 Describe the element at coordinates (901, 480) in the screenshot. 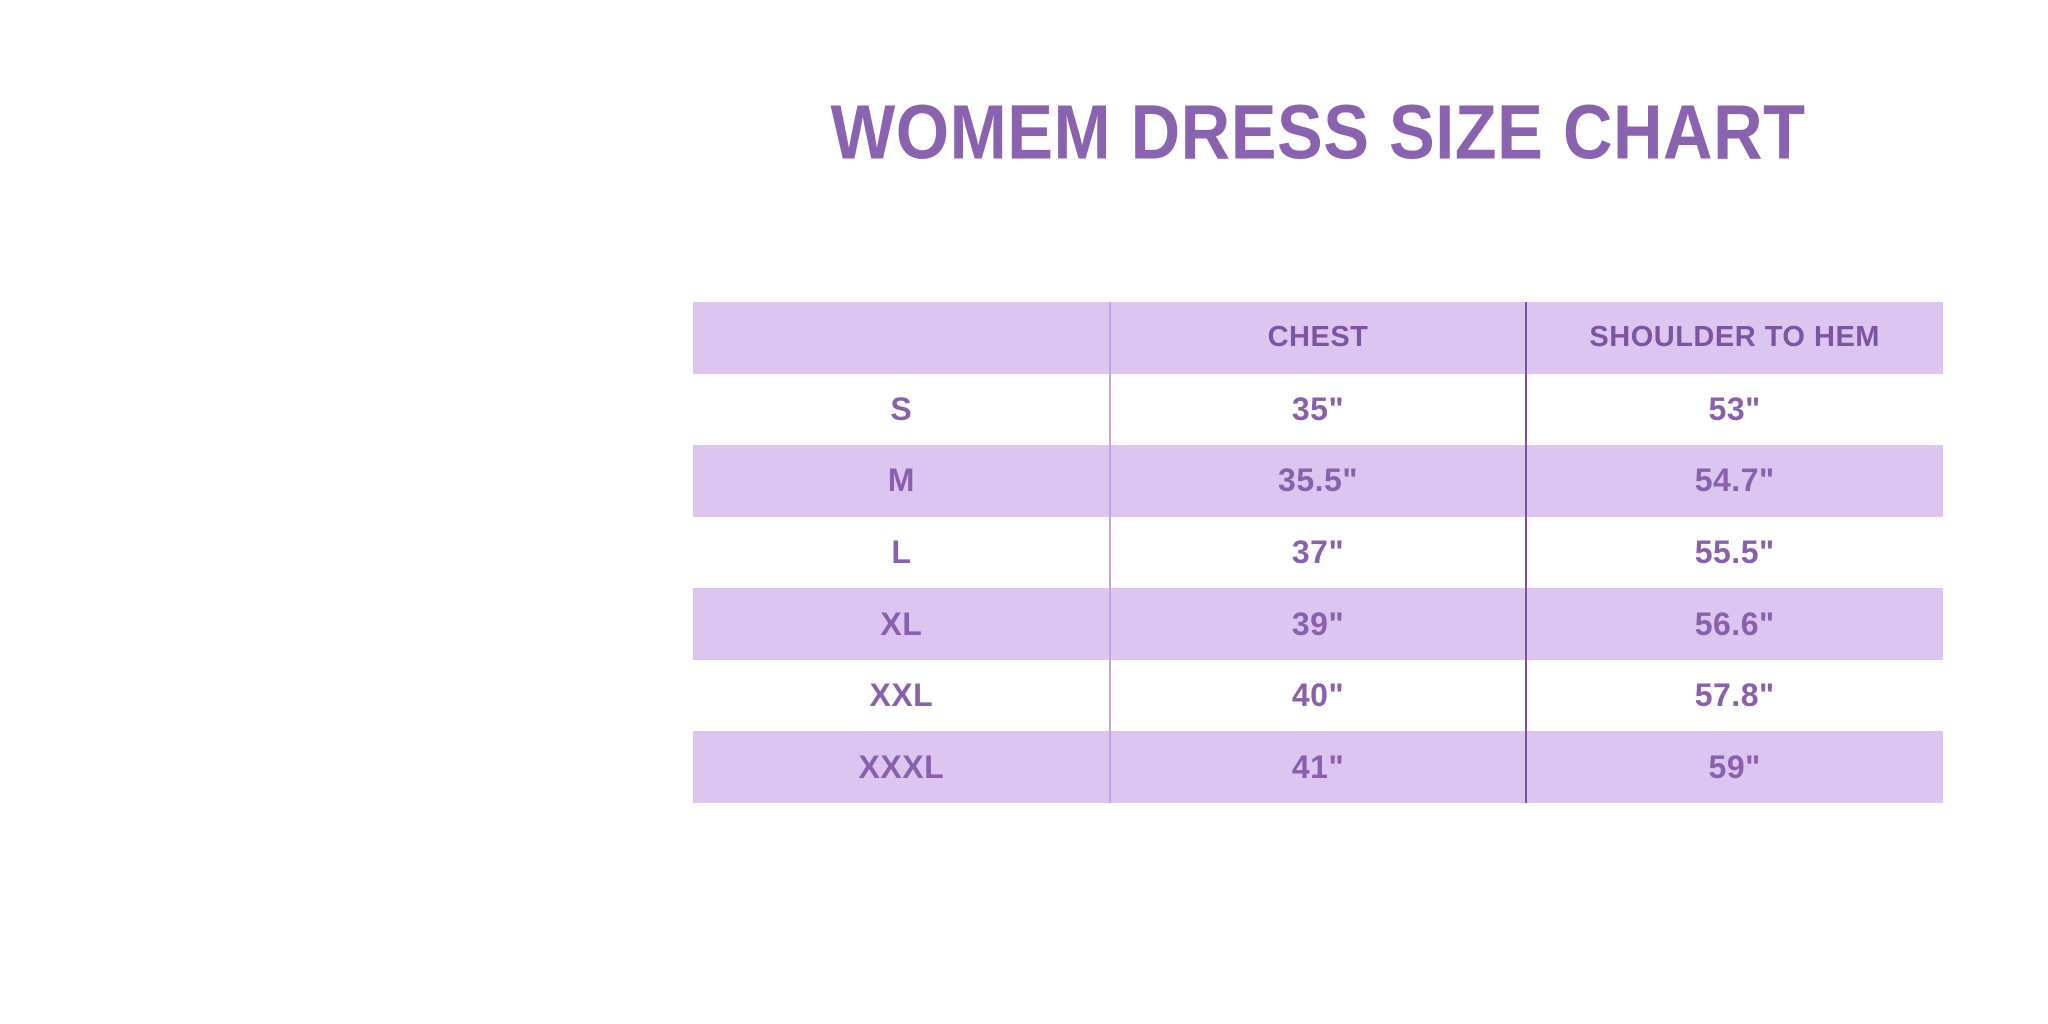

I see `cell-size: M` at that location.